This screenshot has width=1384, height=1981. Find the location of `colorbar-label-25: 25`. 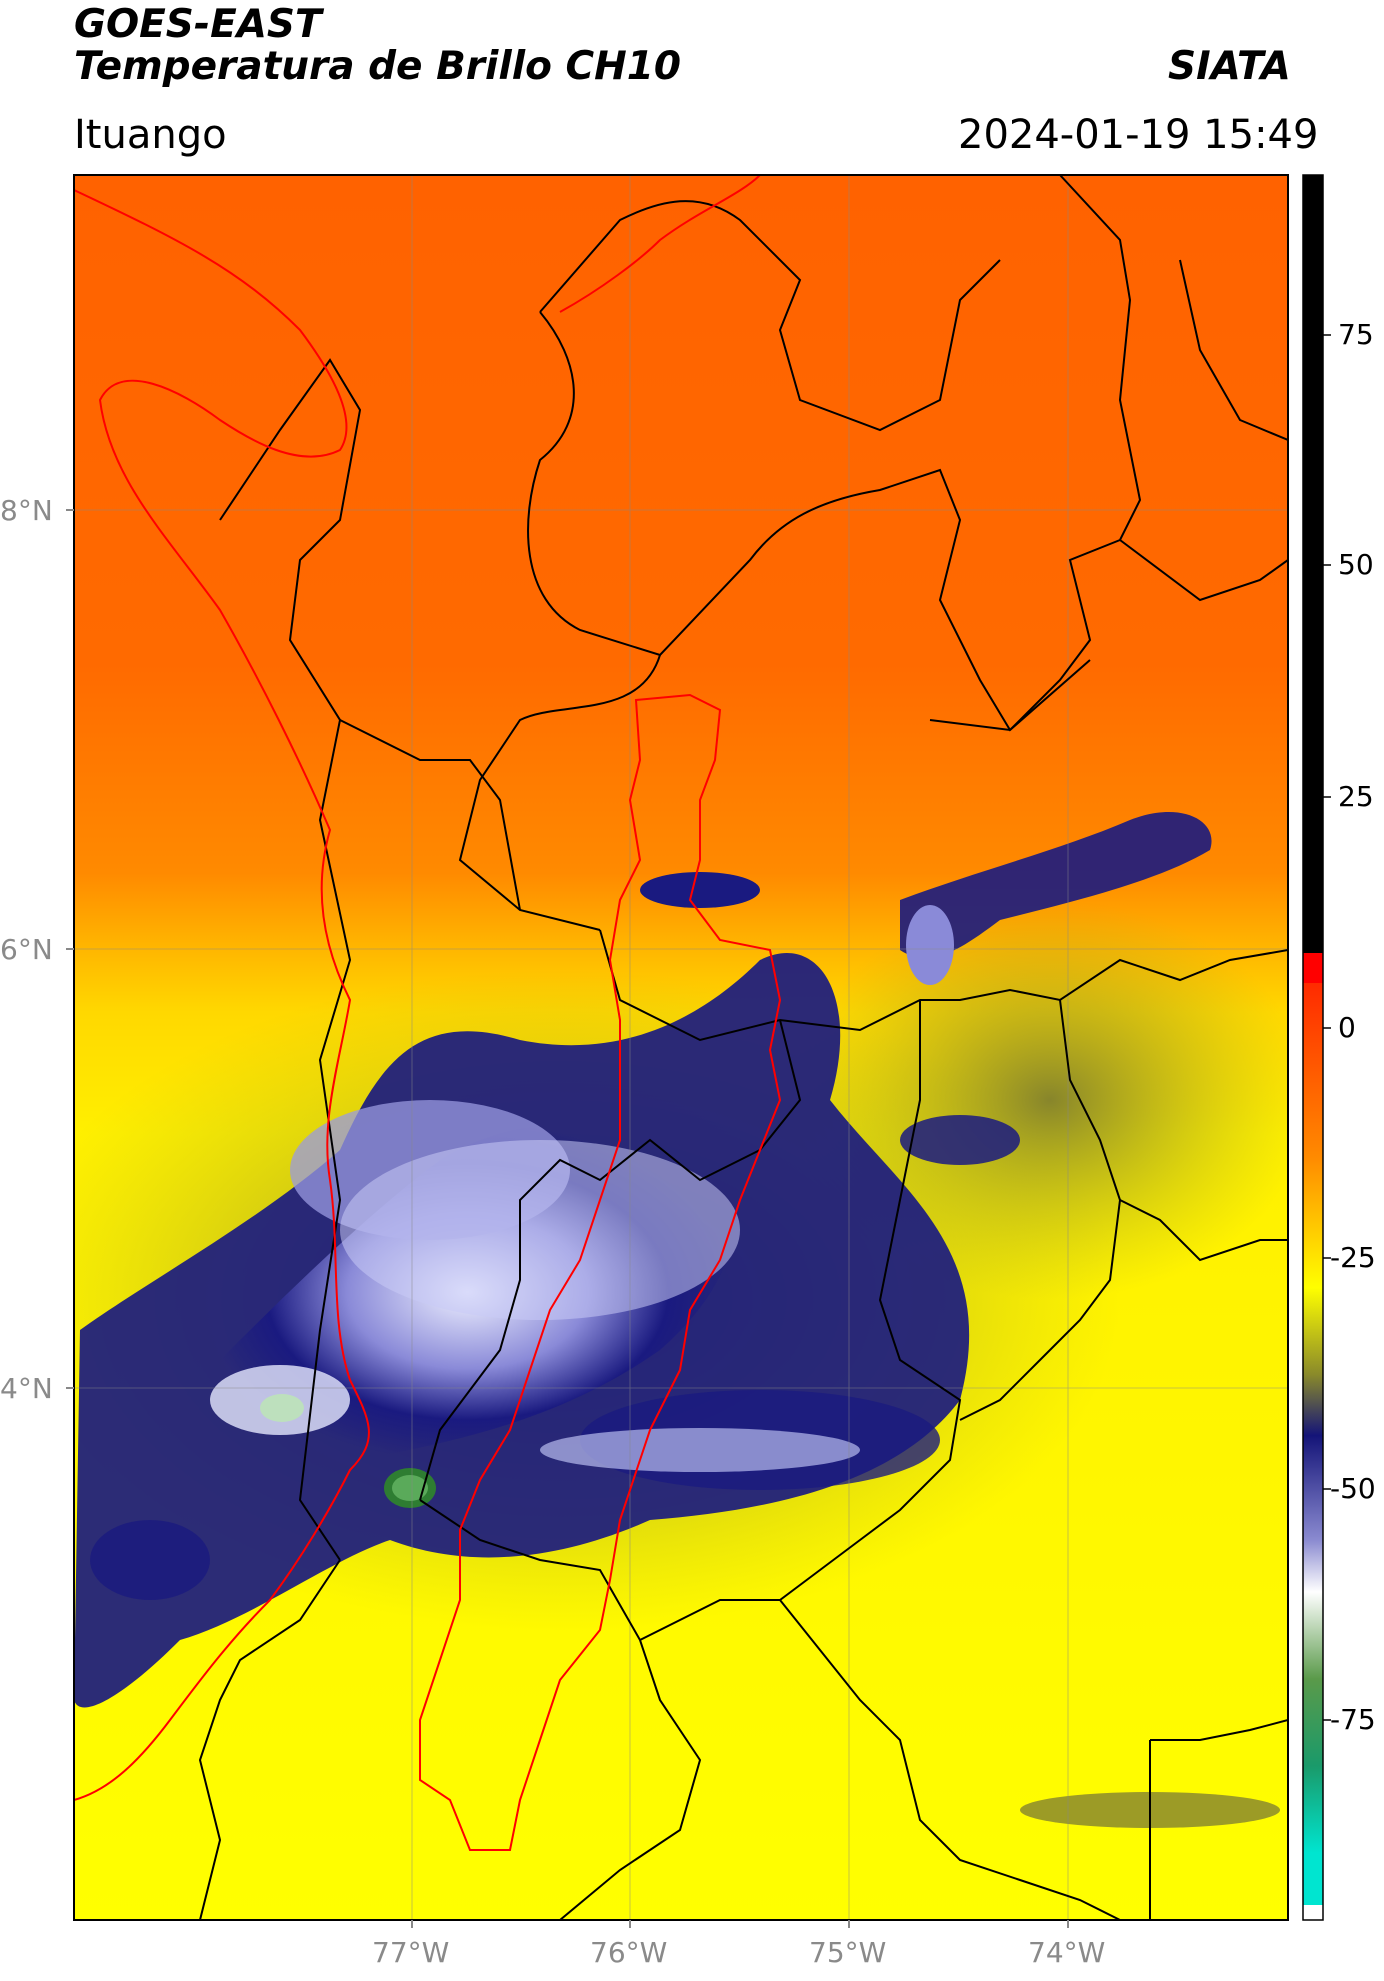

colorbar-label-25: 25 is located at coordinates (1356, 796).